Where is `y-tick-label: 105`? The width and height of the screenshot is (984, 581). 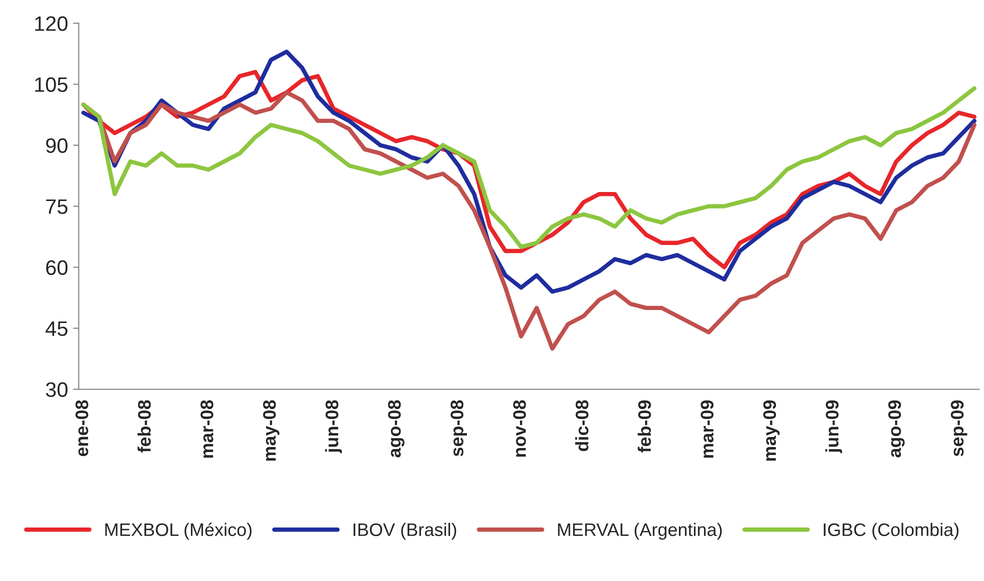
y-tick-label: 105 is located at coordinates (51, 84).